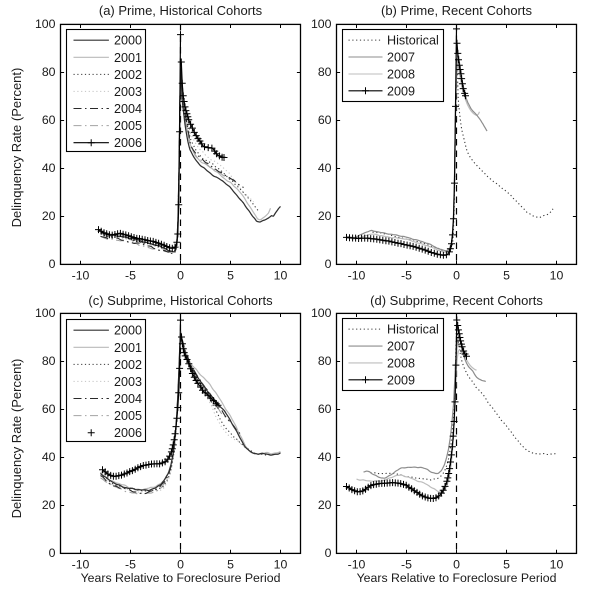 This screenshot has height=601, width=600. Describe the element at coordinates (181, 10) in the screenshot. I see `svg-text: (a) Prime, Historical Cohorts` at that location.